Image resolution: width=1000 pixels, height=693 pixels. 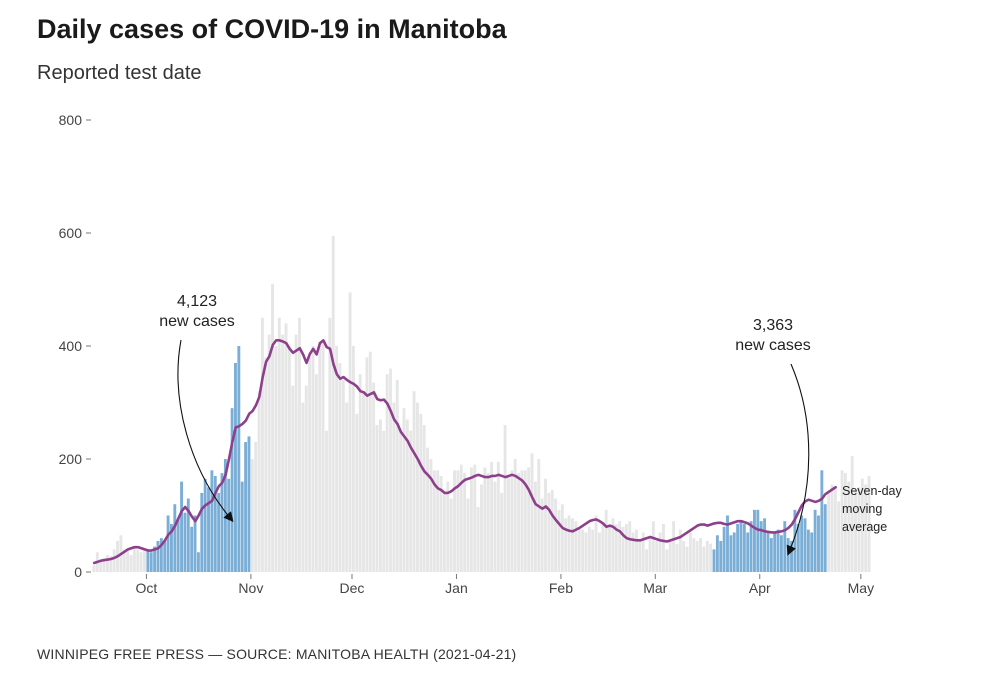 I want to click on x-tick-label-jan: Jan, so click(x=456, y=588).